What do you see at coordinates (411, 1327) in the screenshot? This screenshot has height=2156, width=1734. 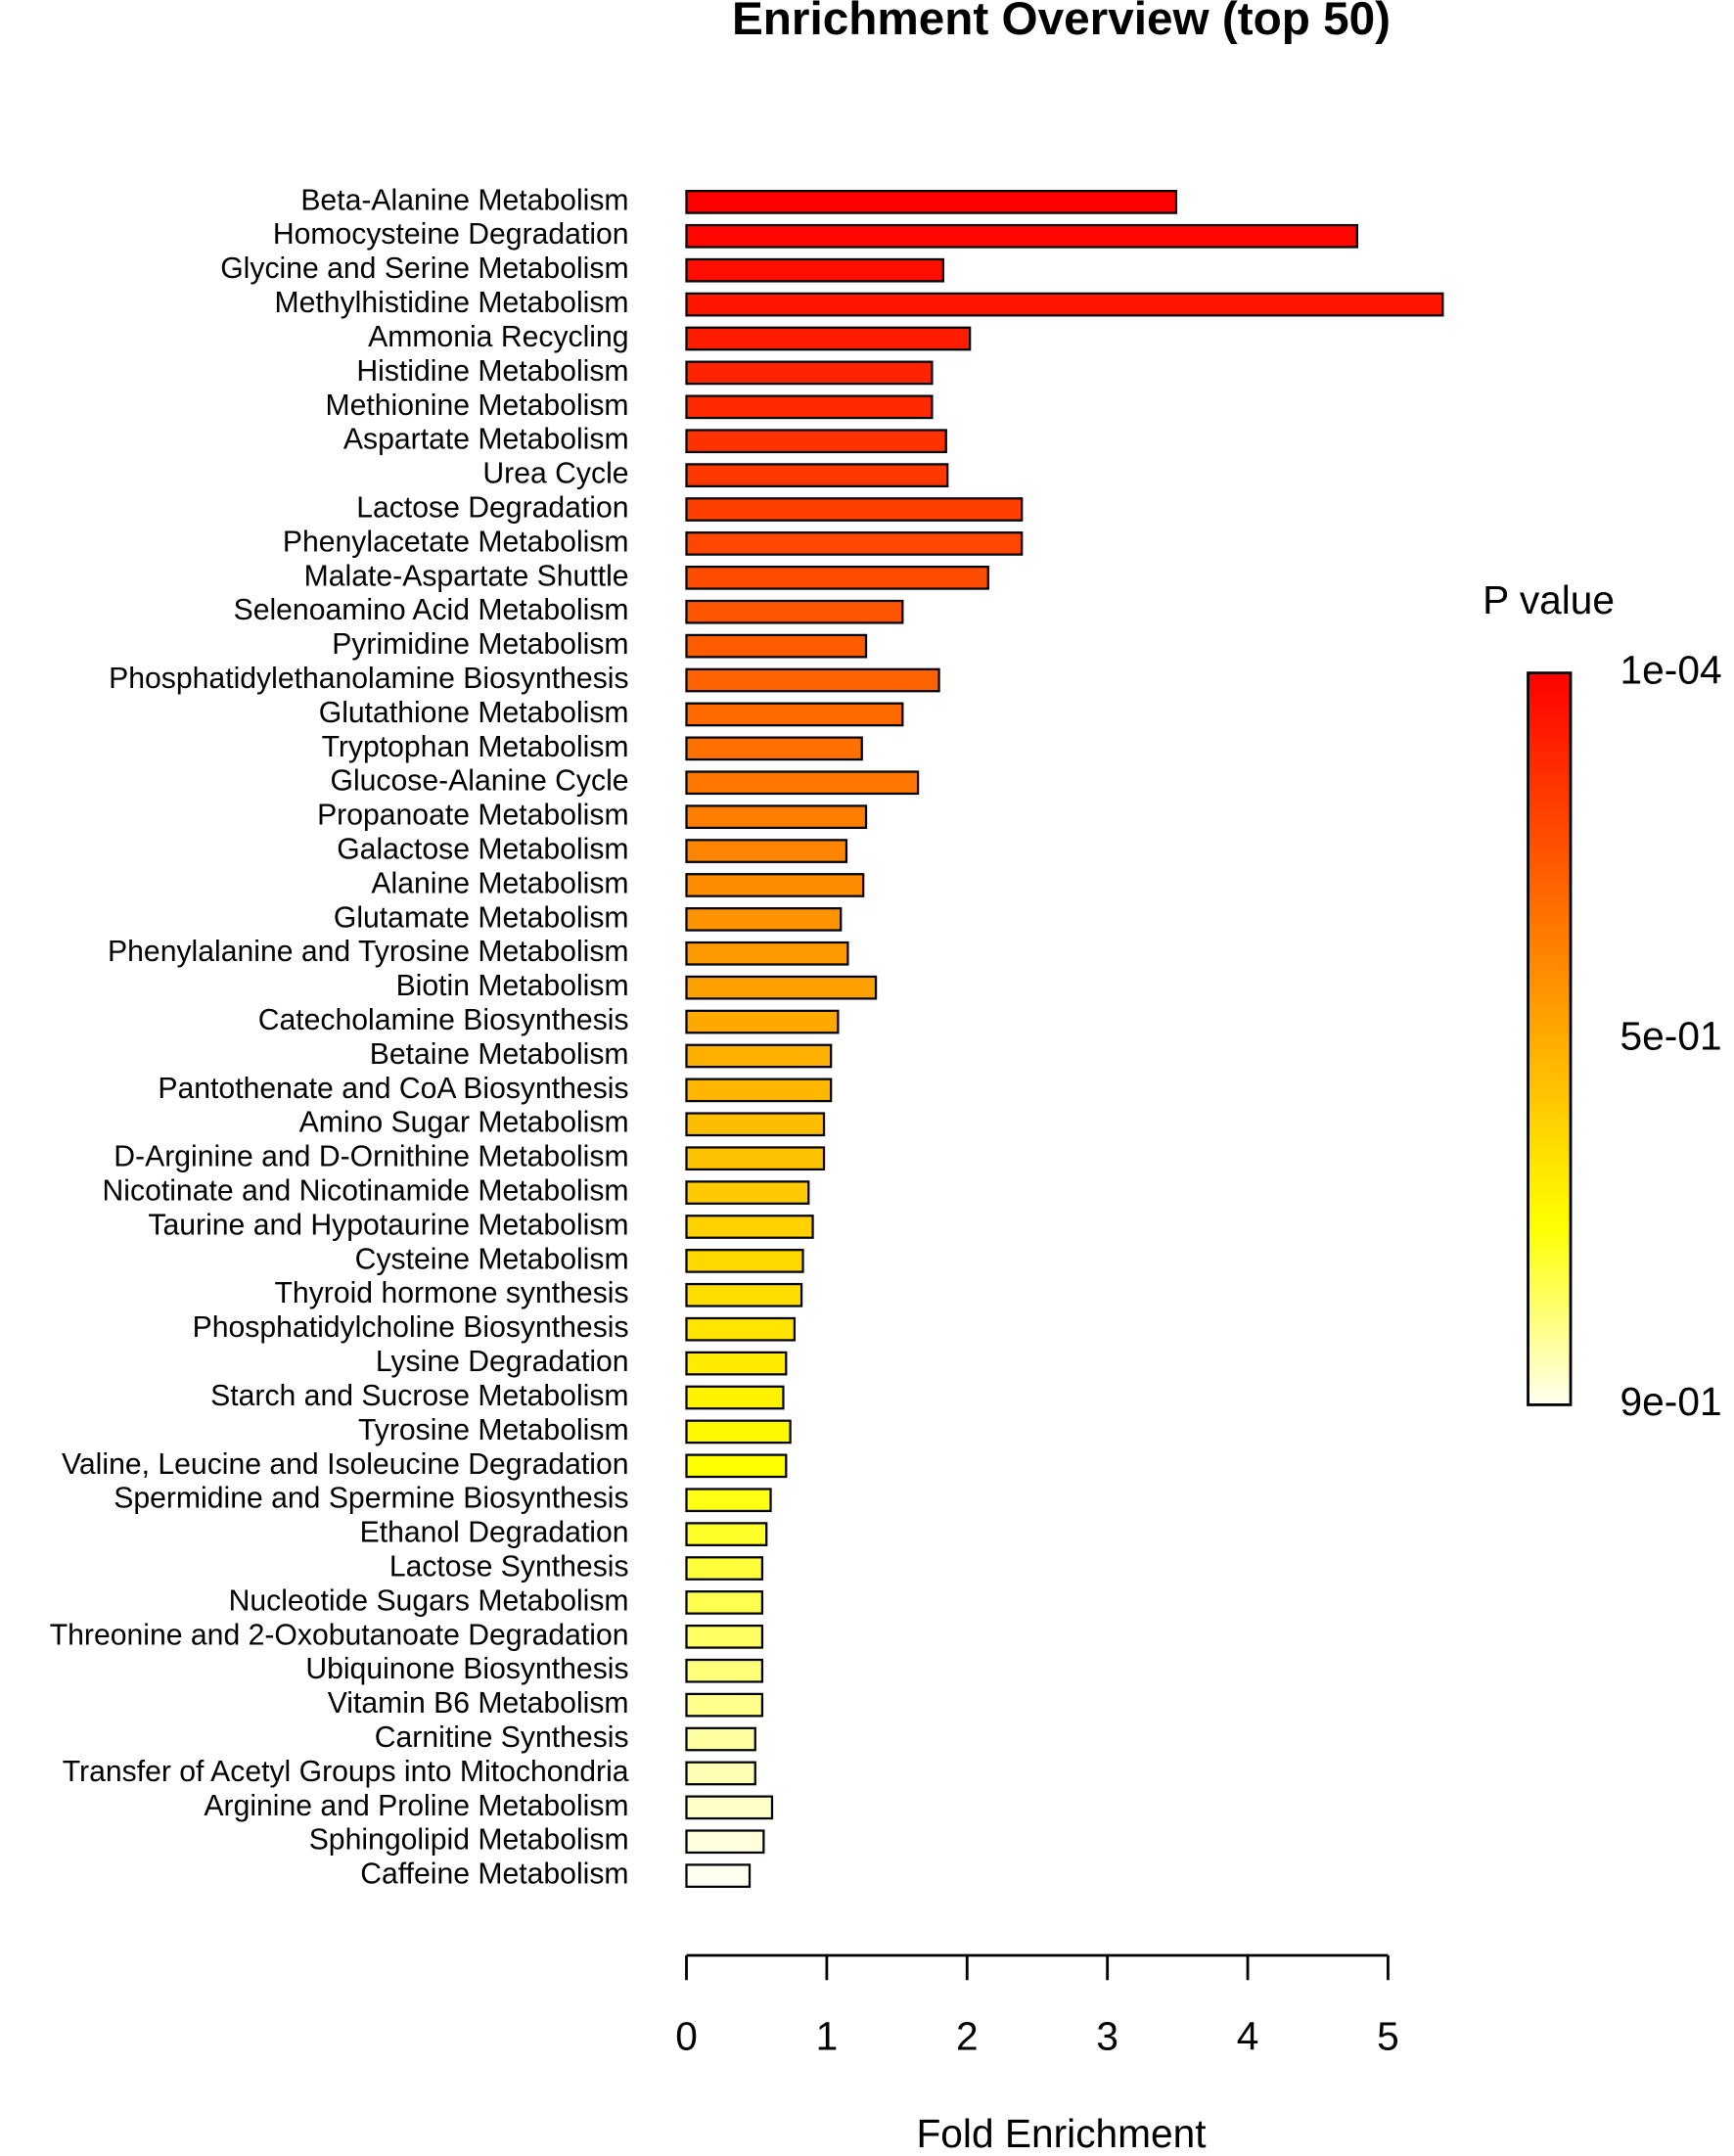 I see `category-label: Phosphatidylcholine Biosynthesis` at bounding box center [411, 1327].